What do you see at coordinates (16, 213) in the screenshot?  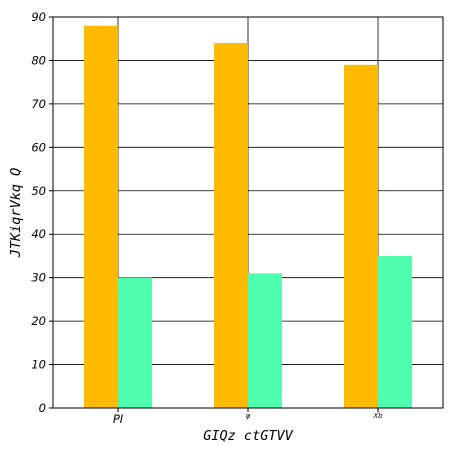 I see `y-axis-title: JTKiqrVkq Q` at bounding box center [16, 213].